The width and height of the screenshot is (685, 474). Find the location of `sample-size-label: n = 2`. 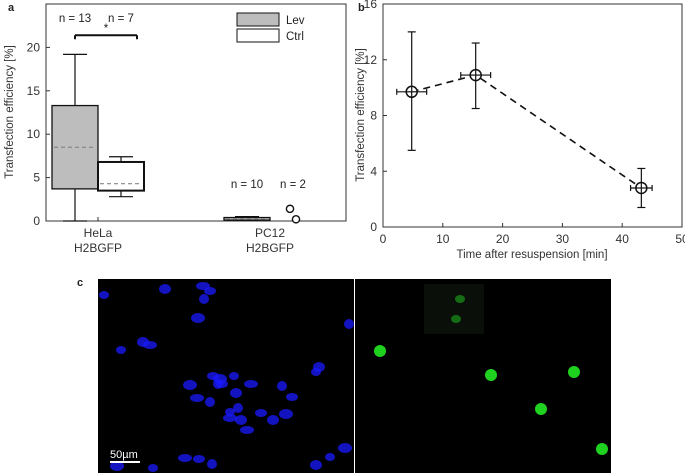

sample-size-label: n = 2 is located at coordinates (293, 185).